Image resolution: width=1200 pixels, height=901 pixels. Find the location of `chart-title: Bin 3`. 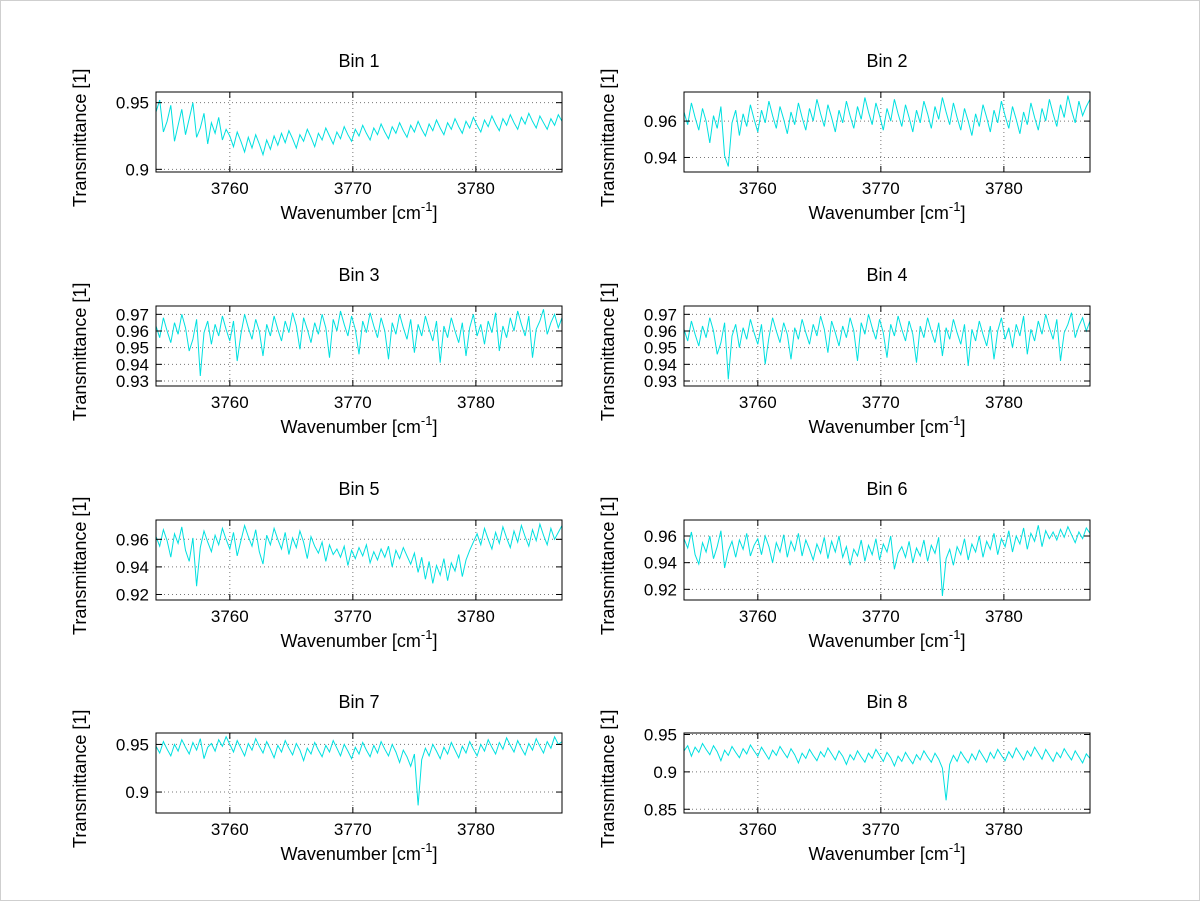

chart-title: Bin 3 is located at coordinates (359, 274).